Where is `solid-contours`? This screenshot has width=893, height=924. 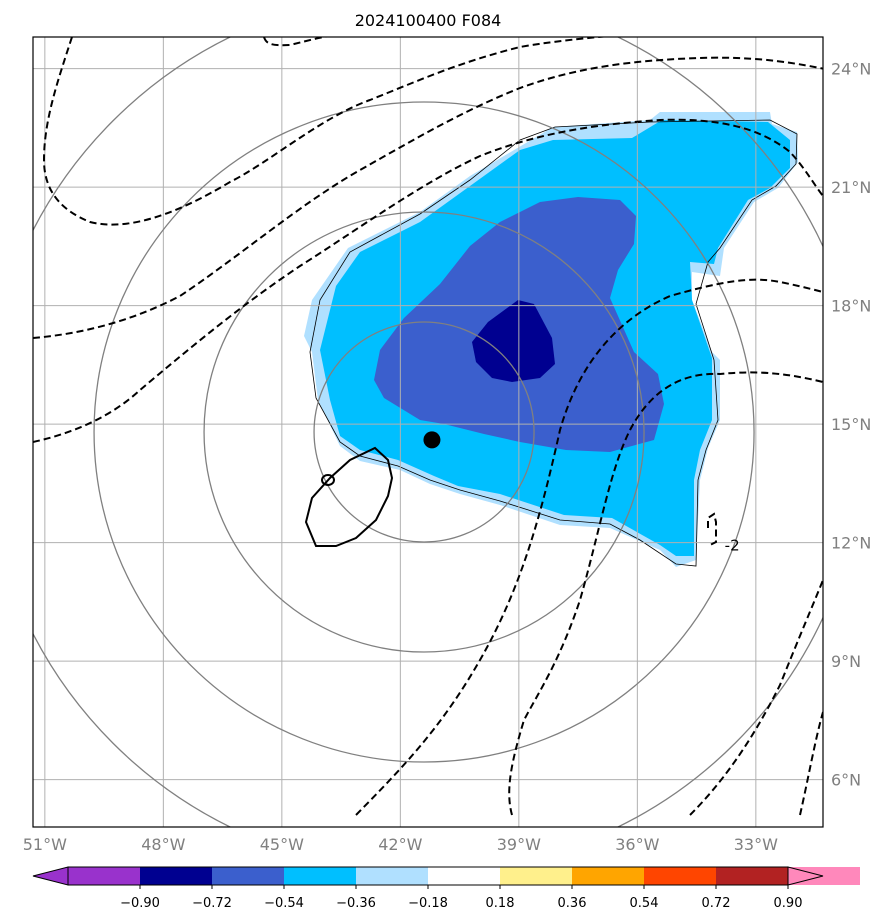
solid-contours is located at coordinates (349, 496).